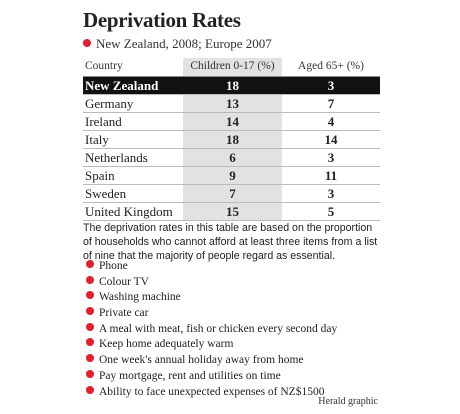 This screenshot has width=460, height=414. Describe the element at coordinates (190, 375) in the screenshot. I see `item-text: Pay mortgage, rent and utilities on time` at that location.